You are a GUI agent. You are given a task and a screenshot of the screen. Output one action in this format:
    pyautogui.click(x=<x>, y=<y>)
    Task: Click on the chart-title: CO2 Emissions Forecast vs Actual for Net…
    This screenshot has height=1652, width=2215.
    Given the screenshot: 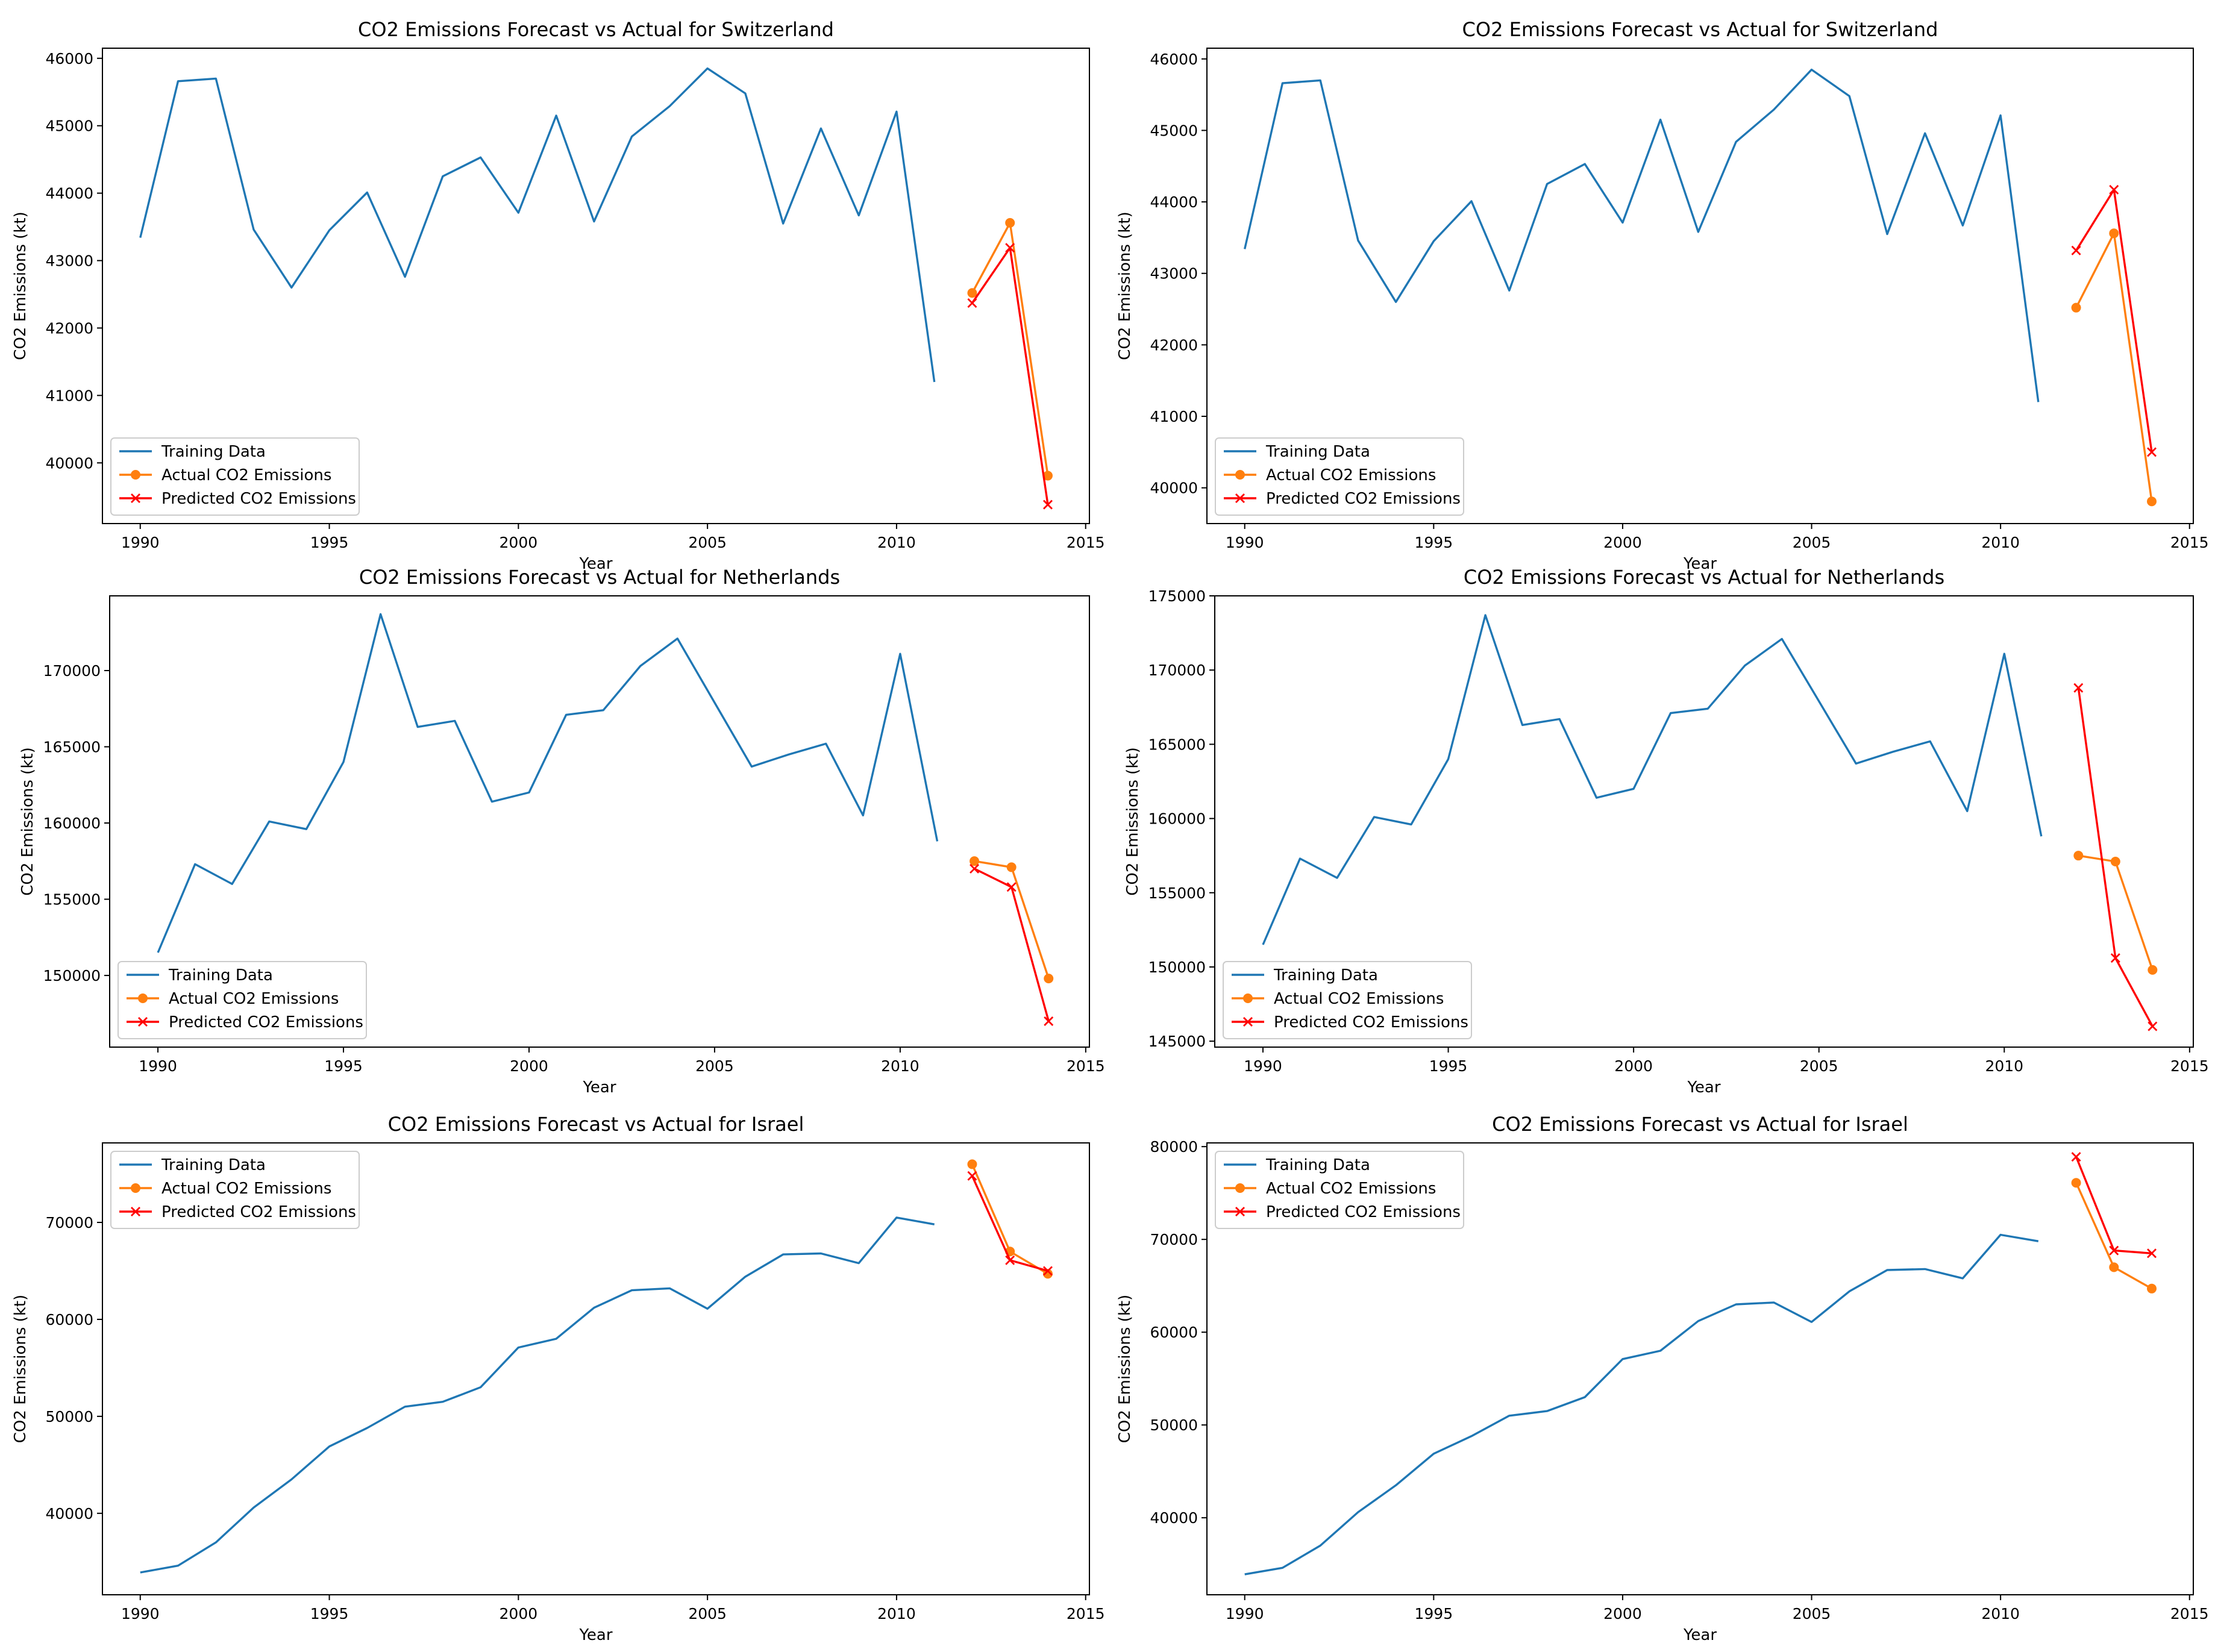 What is the action you would take?
    pyautogui.click(x=1704, y=577)
    